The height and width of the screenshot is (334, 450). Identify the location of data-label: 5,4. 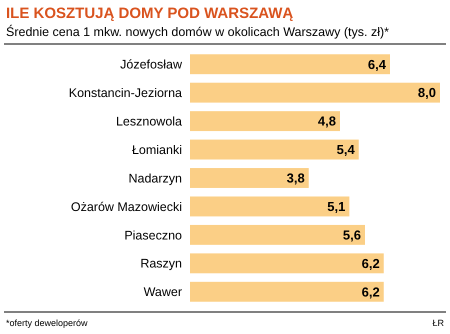
(346, 150).